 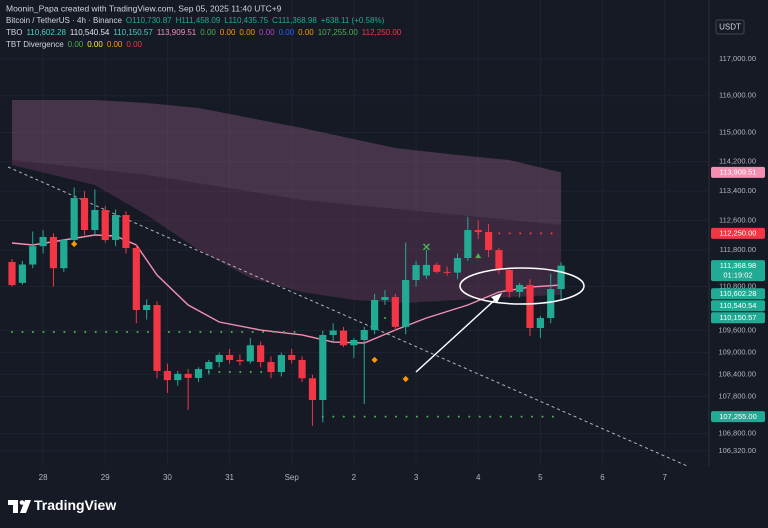 I want to click on ellipse-annotation, so click(x=522, y=286).